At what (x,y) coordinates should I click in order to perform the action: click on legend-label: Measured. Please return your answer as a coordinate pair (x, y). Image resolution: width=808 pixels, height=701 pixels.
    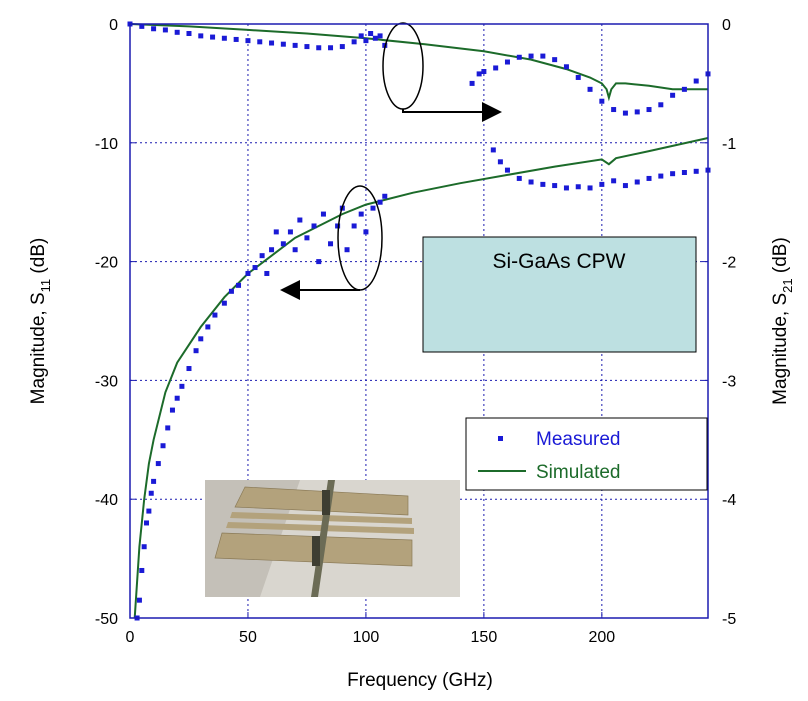
    Looking at the image, I should click on (578, 439).